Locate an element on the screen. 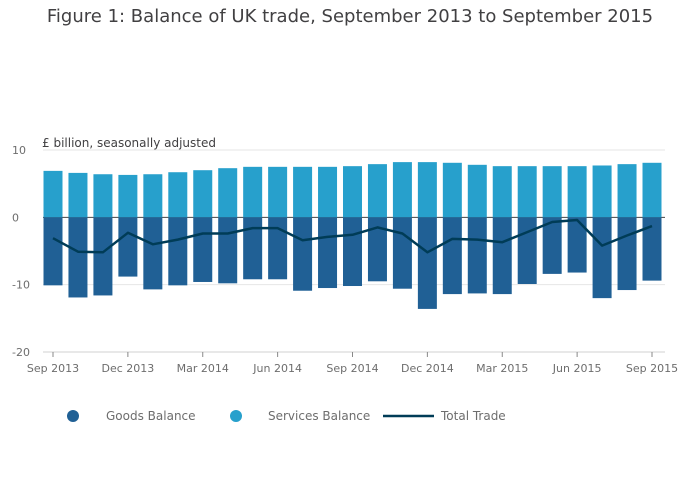 This screenshot has width=700, height=502. legend-goods-marker is located at coordinates (73, 416).